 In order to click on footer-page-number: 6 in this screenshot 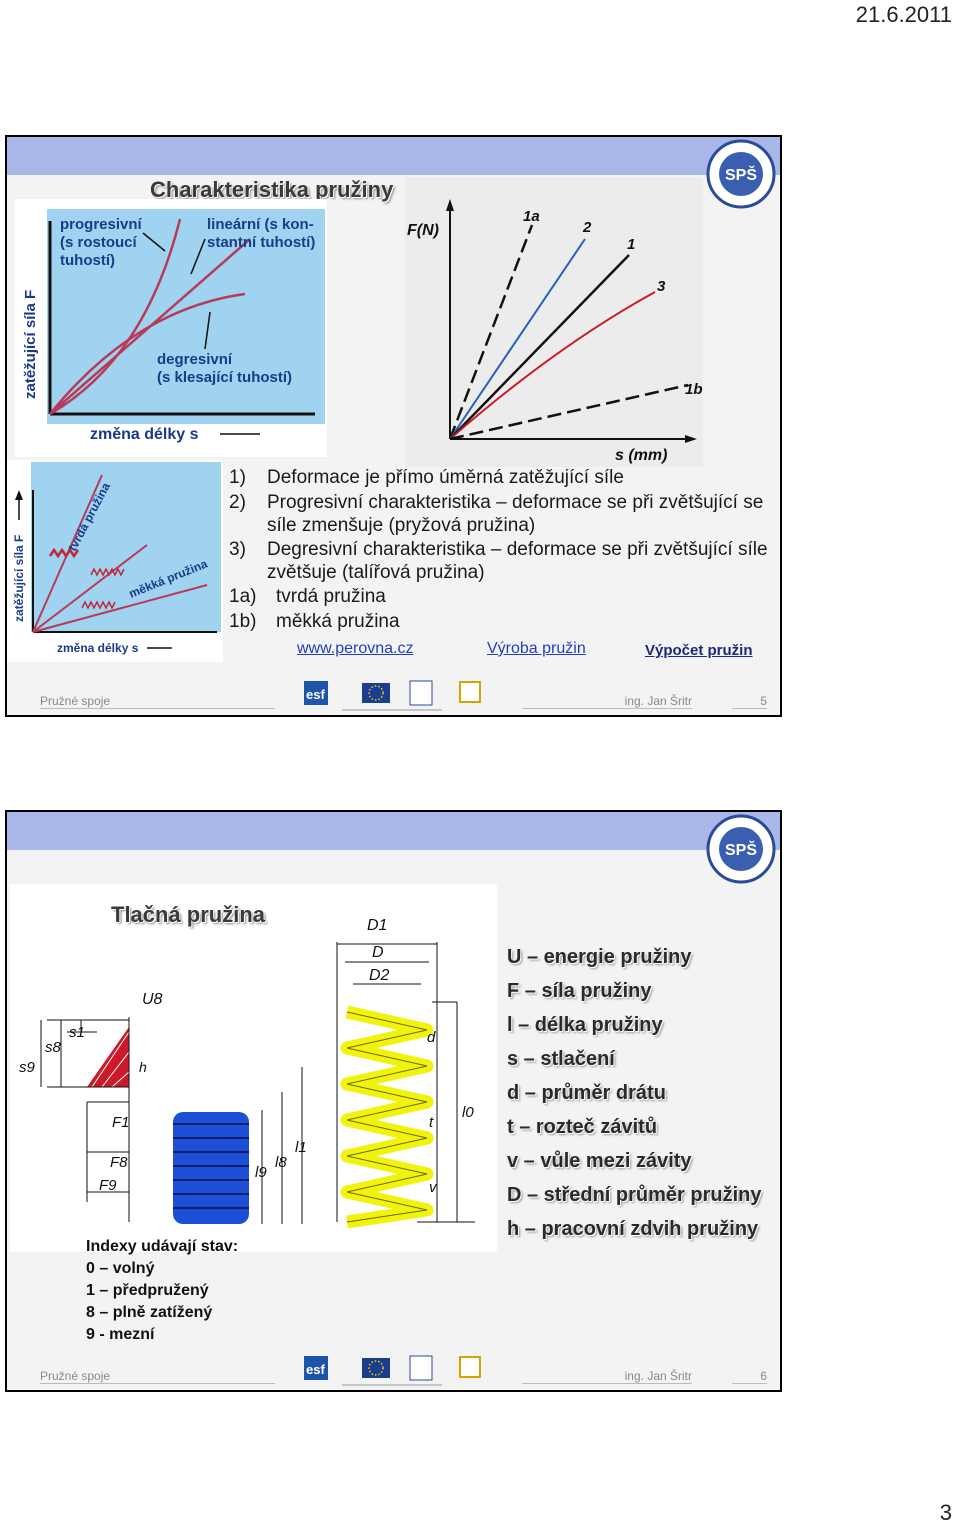, I will do `click(749, 1376)`.